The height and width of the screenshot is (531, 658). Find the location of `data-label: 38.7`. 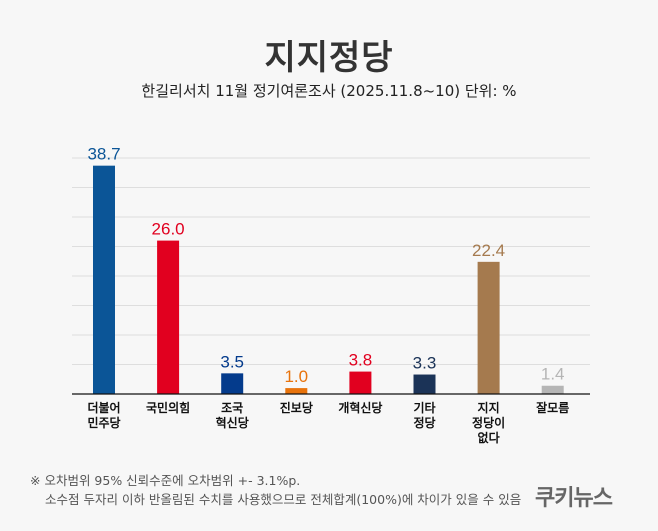

data-label: 38.7 is located at coordinates (103, 154).